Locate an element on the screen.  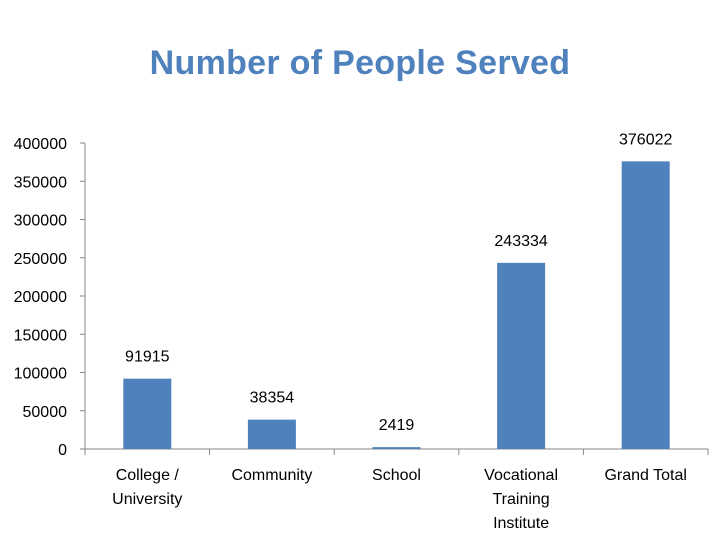
data-label: 2419 is located at coordinates (397, 425).